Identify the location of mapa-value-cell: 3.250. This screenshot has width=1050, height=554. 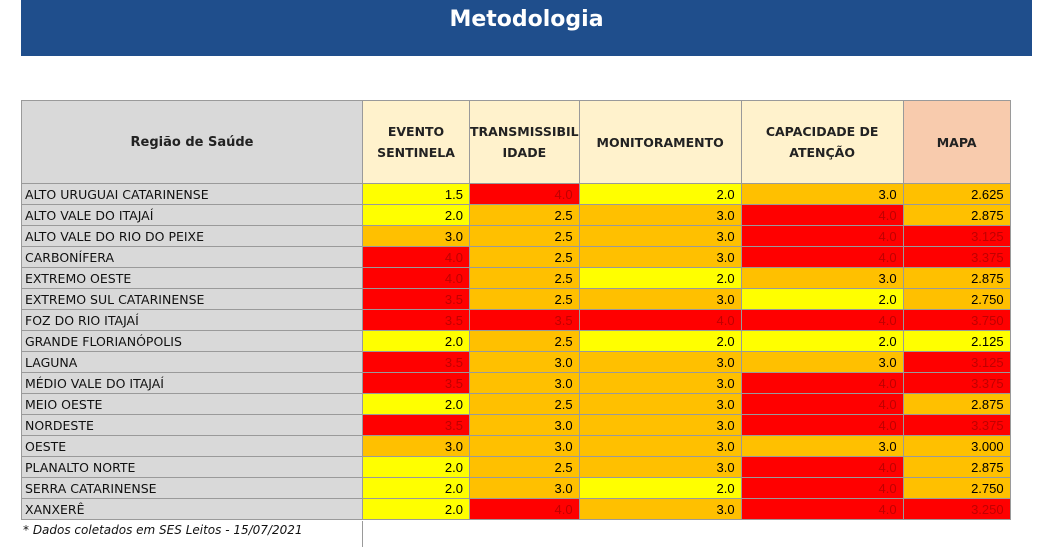
(956, 509).